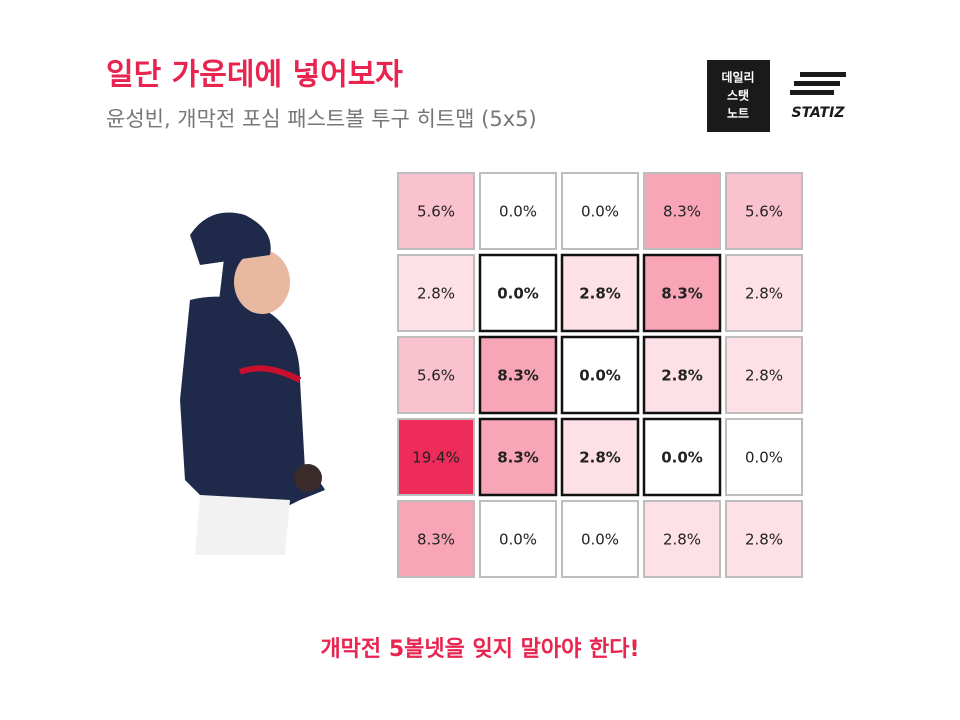 The width and height of the screenshot is (960, 720). I want to click on logo-stripes, so click(818, 83).